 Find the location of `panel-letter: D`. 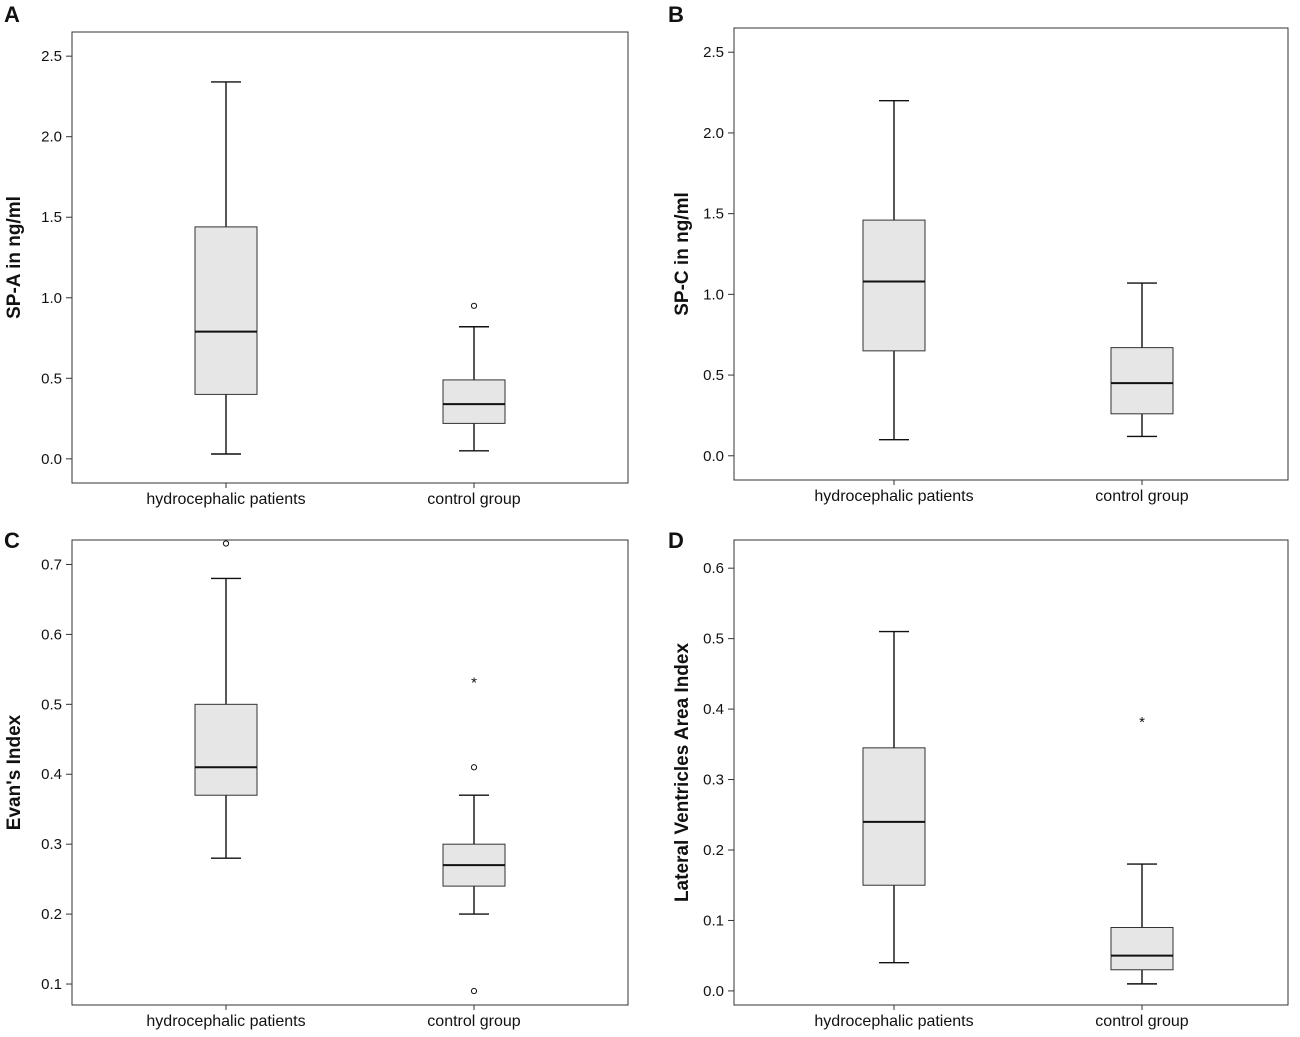

panel-letter: D is located at coordinates (676, 540).